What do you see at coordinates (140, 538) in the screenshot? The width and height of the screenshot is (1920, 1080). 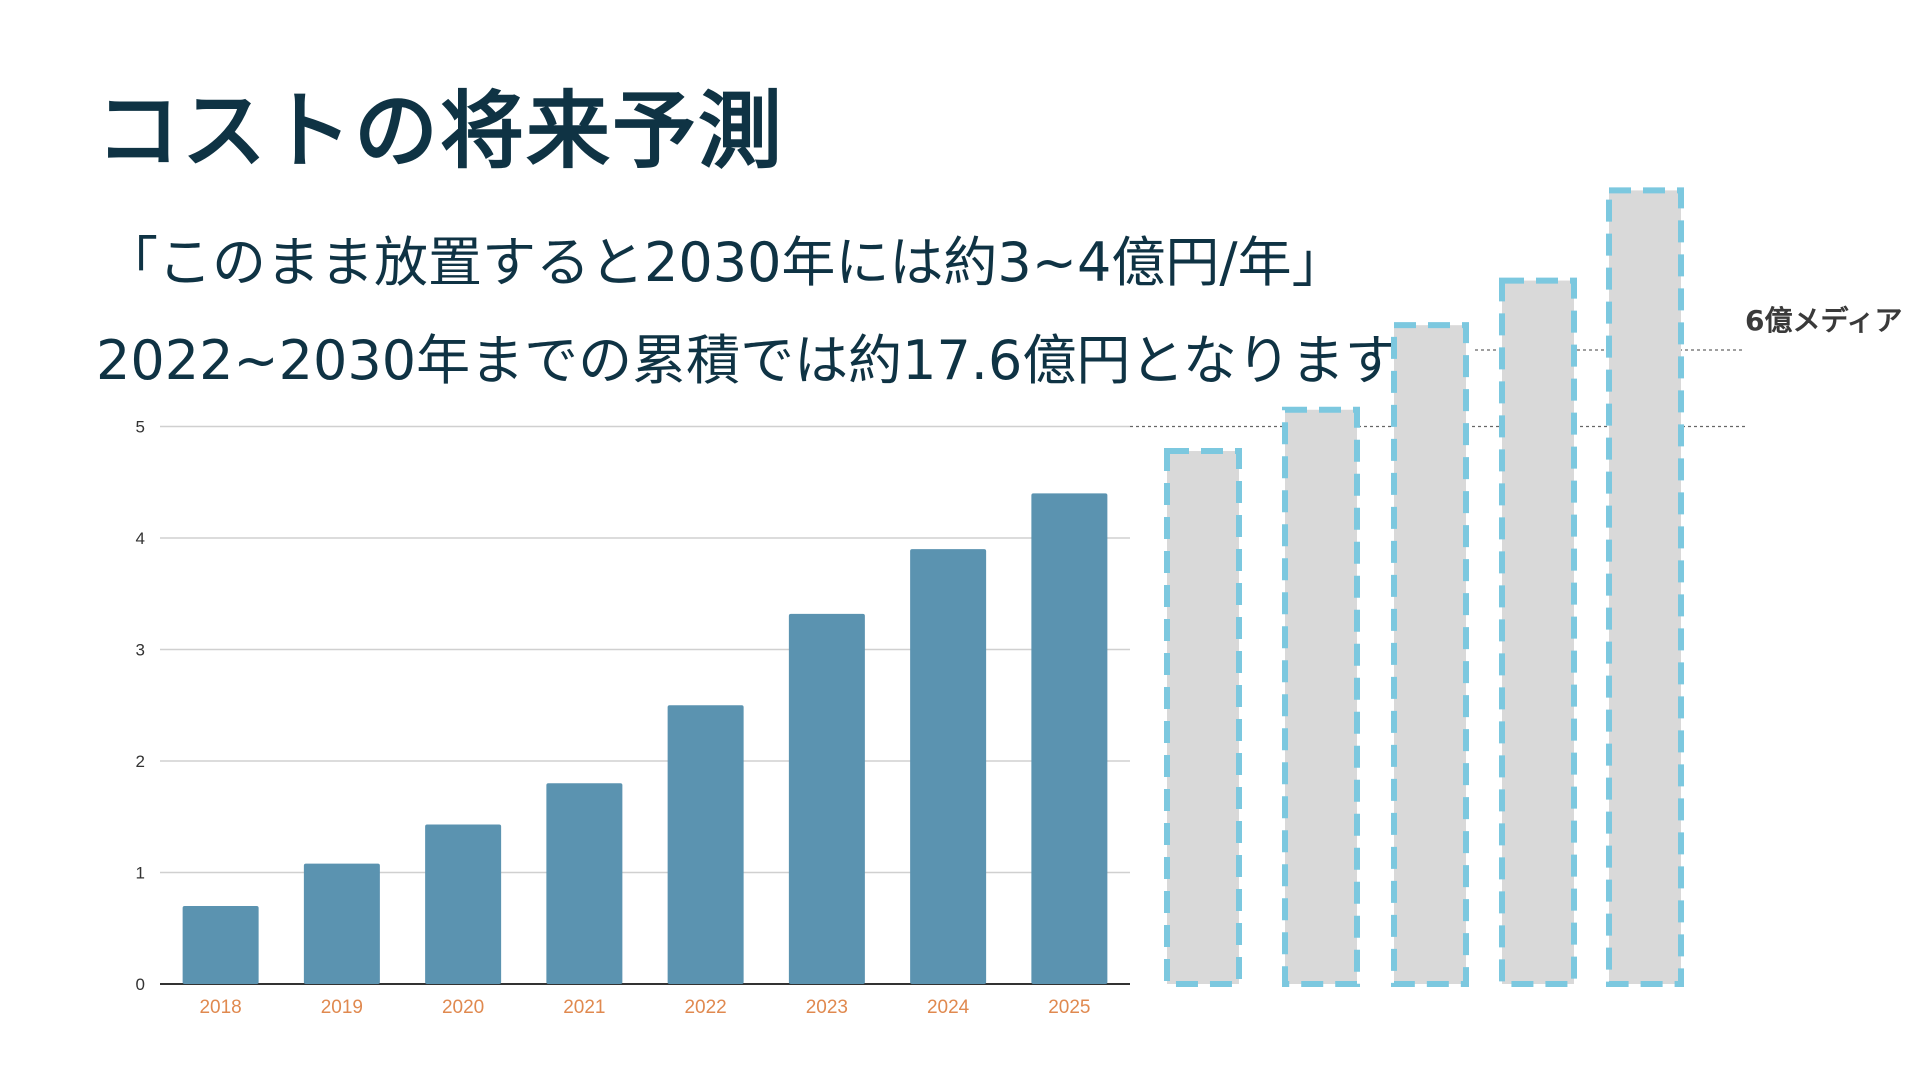 I see `y-tick-label: 4` at bounding box center [140, 538].